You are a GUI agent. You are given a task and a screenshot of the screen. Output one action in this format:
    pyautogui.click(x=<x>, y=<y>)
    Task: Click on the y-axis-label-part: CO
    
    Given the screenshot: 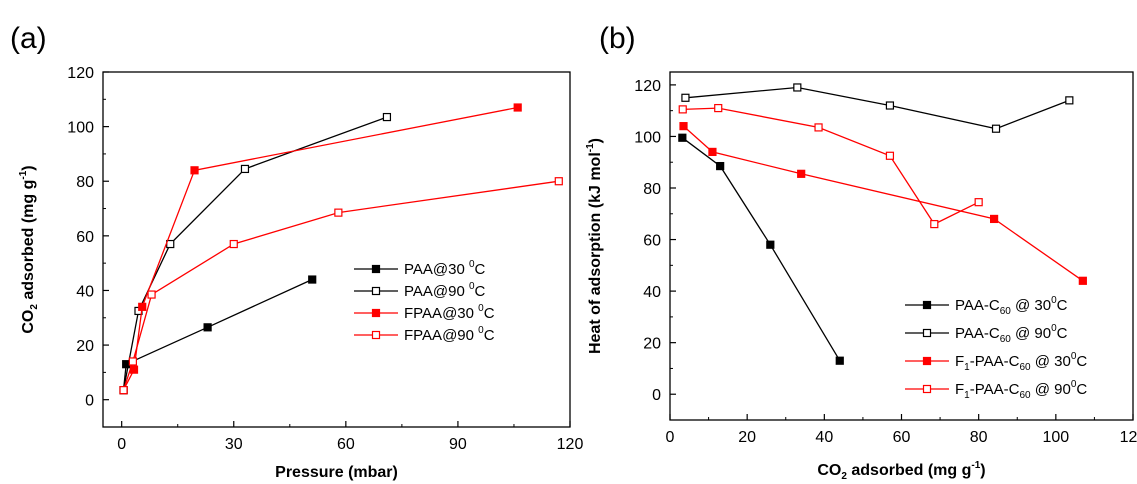 What is the action you would take?
    pyautogui.click(x=28, y=322)
    